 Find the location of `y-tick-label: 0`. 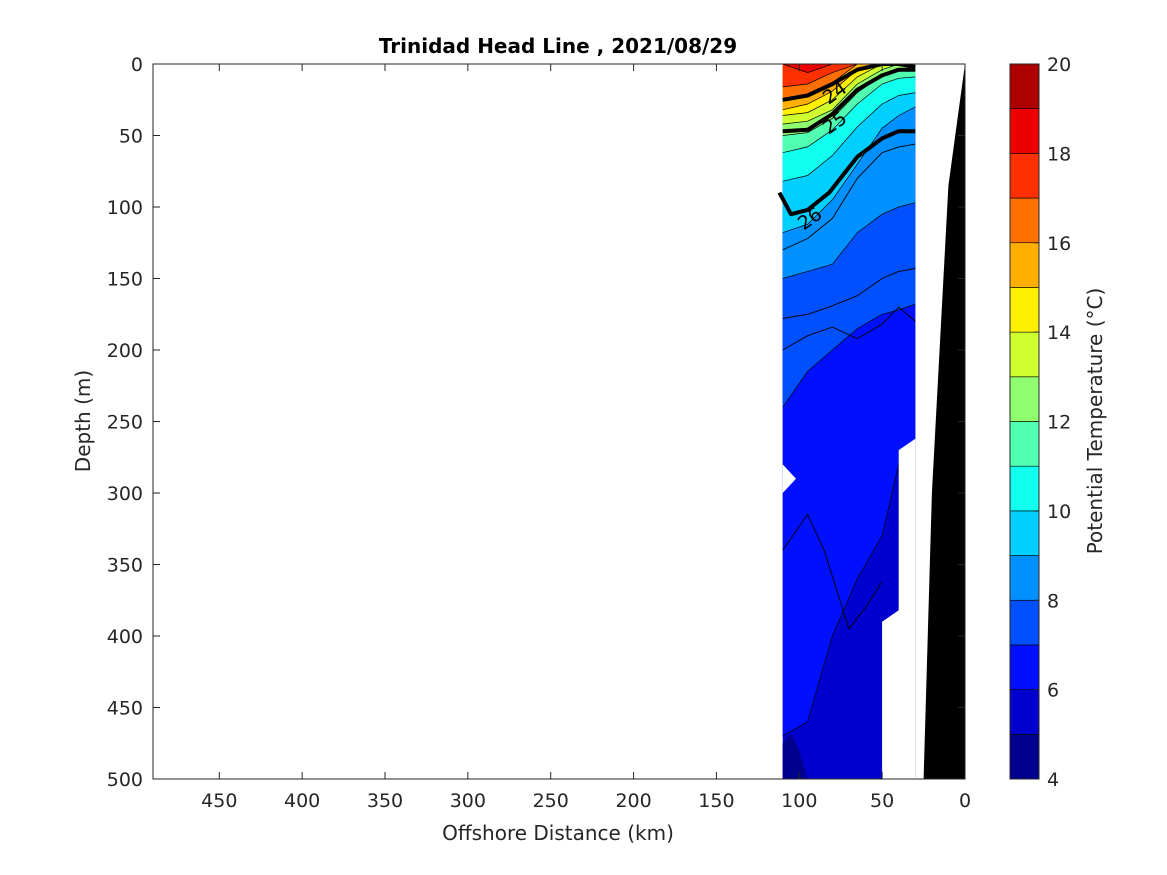

y-tick-label: 0 is located at coordinates (137, 65).